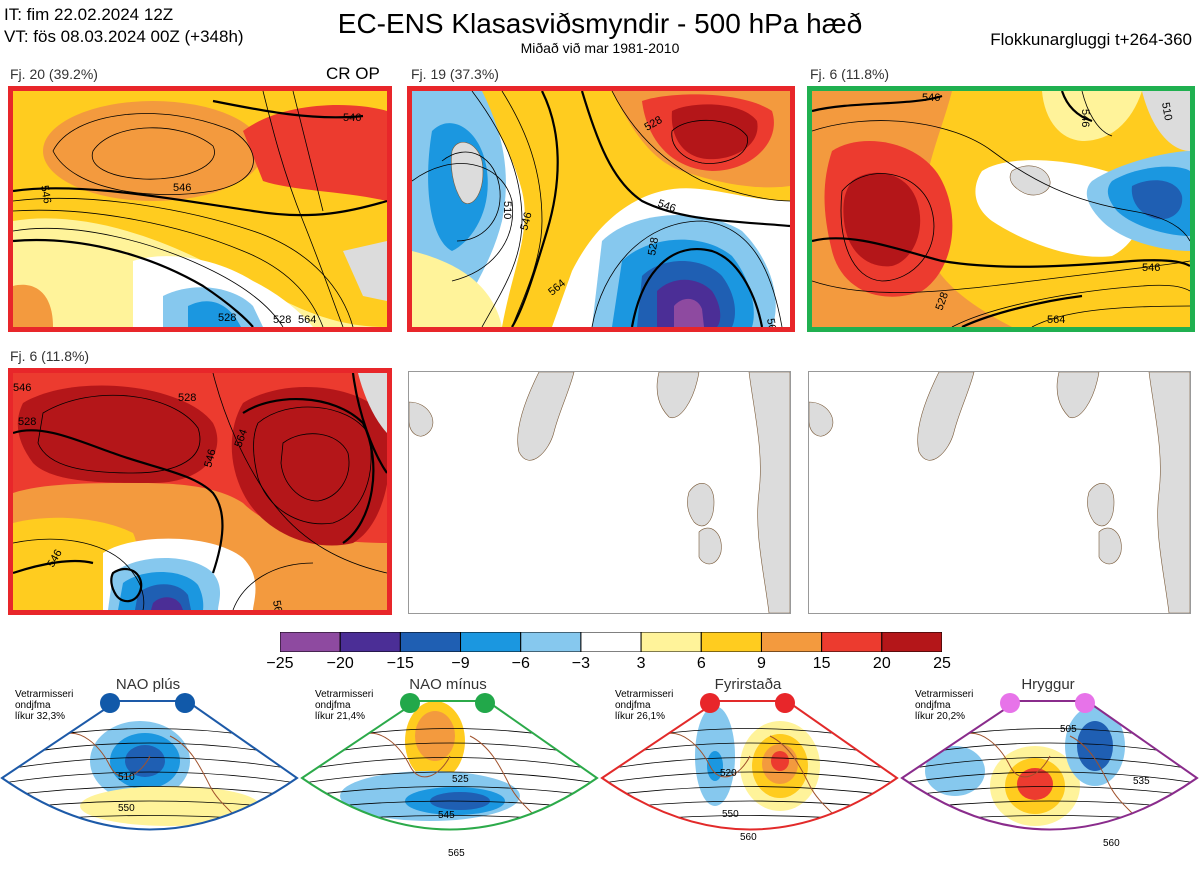  I want to click on cluster-map-1: 546 546 546 528 528 564, so click(200, 209).